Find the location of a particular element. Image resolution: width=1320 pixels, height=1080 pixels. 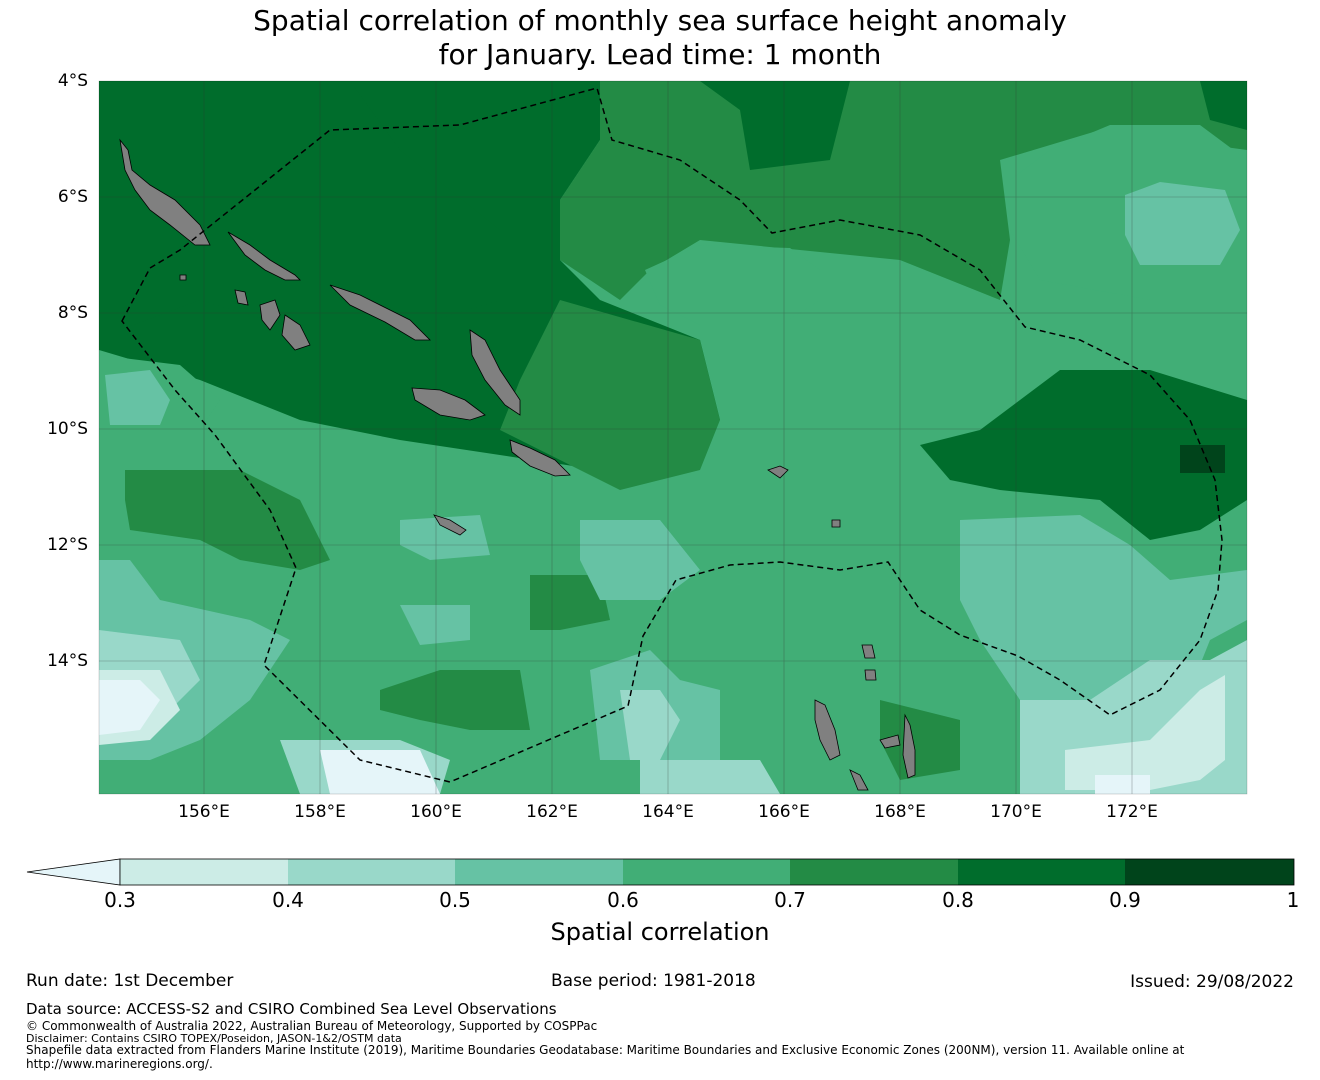

colorbar-tick: 0.5 is located at coordinates (455, 900).